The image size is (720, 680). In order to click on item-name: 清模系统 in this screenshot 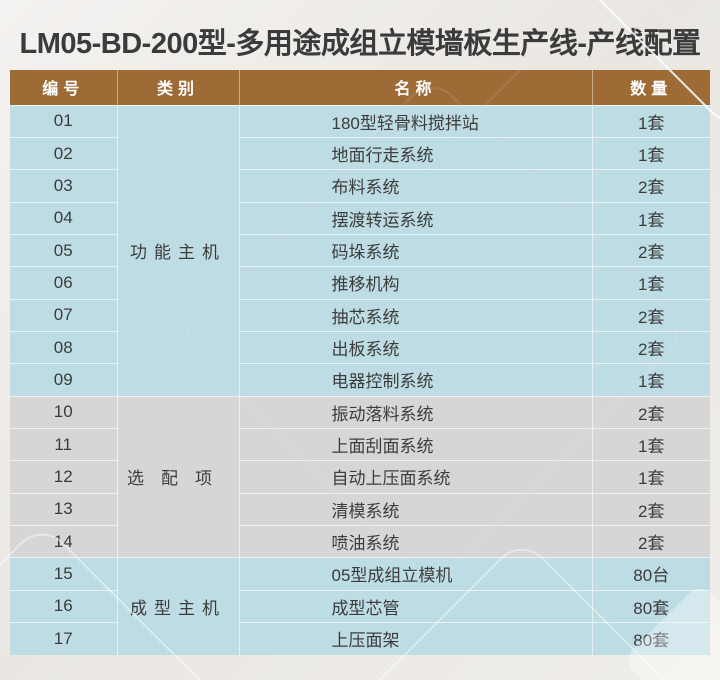, I will do `click(415, 509)`.